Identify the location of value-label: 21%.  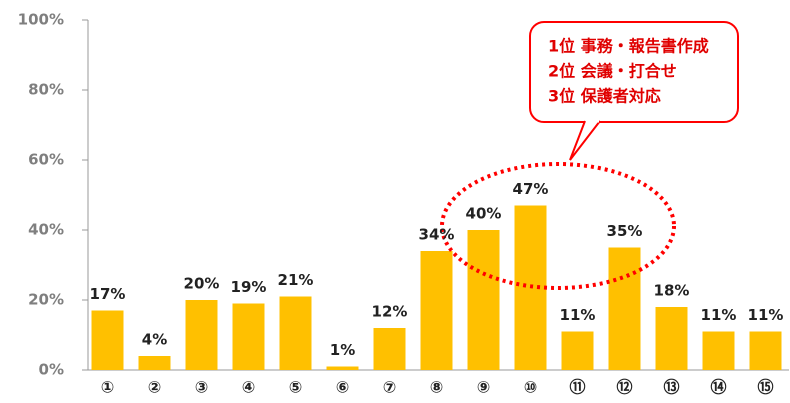
(296, 280).